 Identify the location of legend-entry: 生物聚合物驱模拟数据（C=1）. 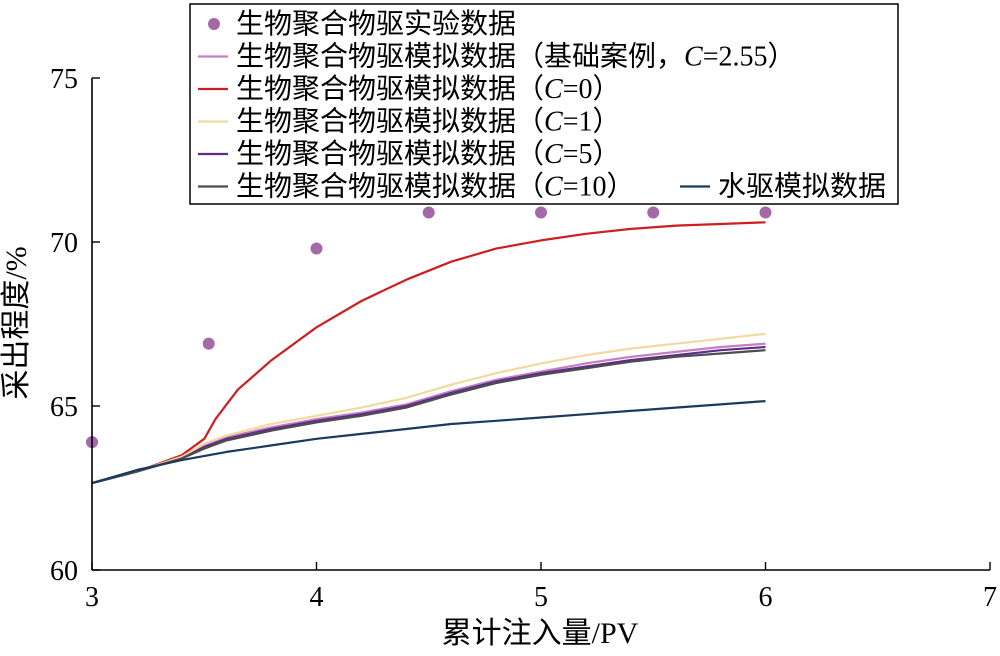
(409, 122).